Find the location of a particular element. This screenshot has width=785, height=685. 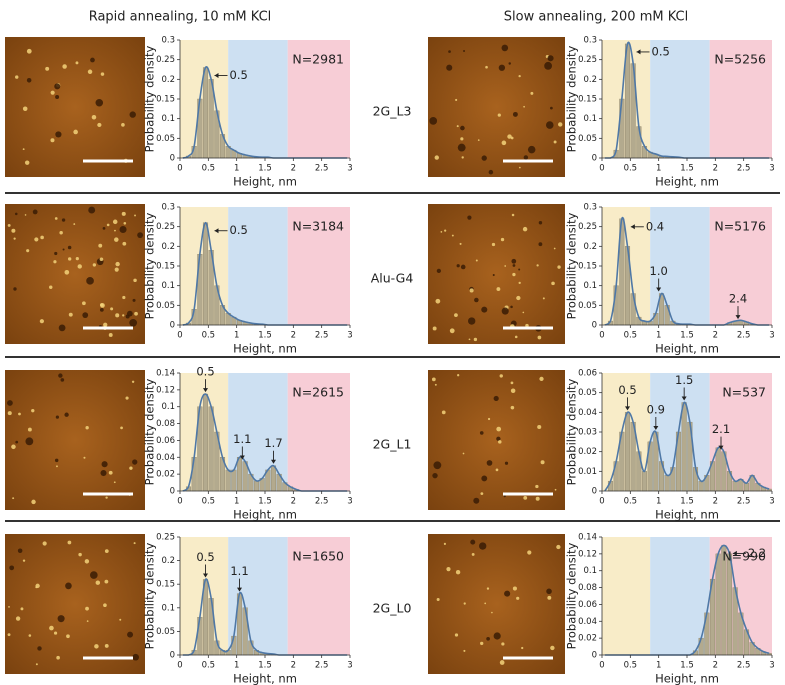

y-tick-label: 0.02 is located at coordinates (587, 639).